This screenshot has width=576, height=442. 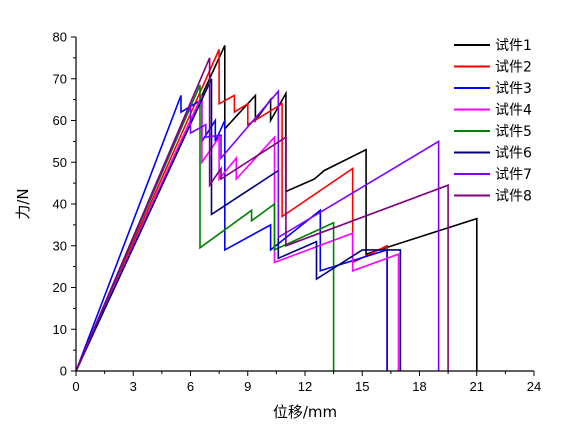 I want to click on y-tick-label: 10, so click(x=60, y=329).